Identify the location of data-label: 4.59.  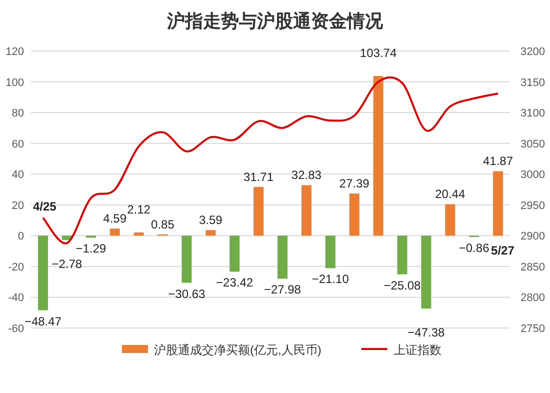
(115, 219).